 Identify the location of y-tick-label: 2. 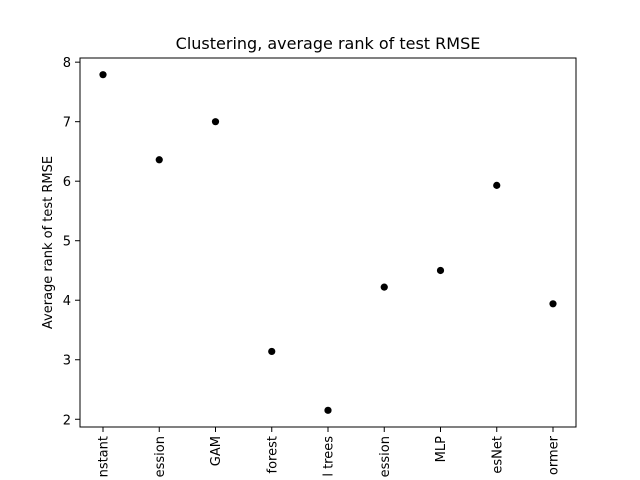
(67, 420).